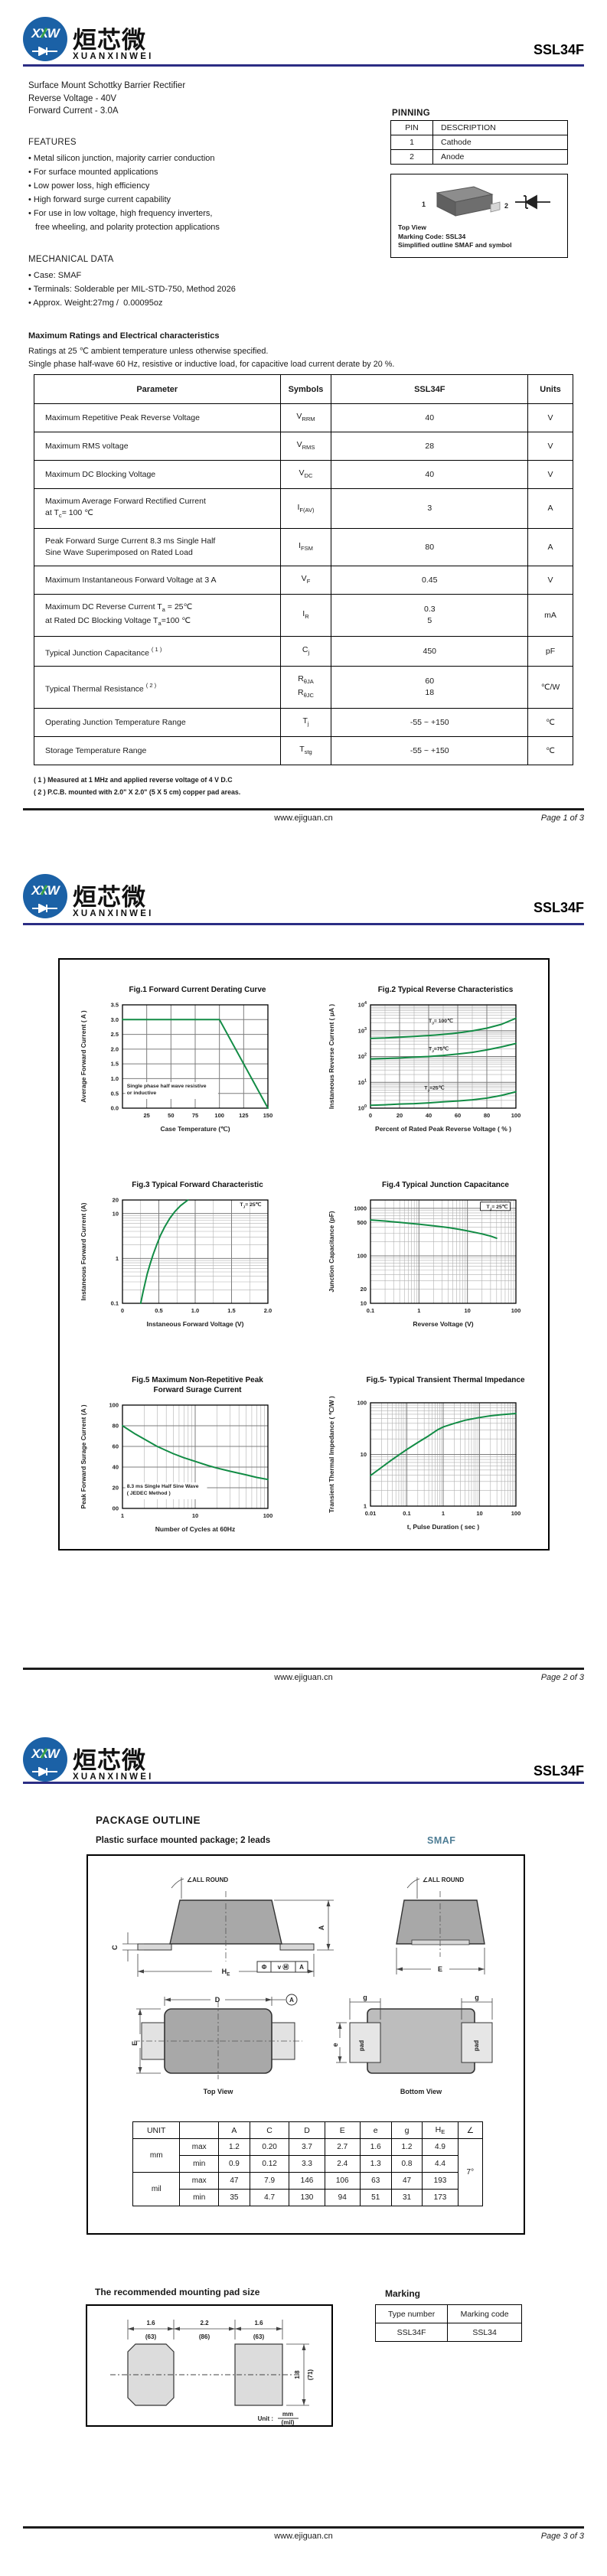 This screenshot has height=2576, width=607. What do you see at coordinates (157, 2155) in the screenshot?
I see `unit-cell: mm` at bounding box center [157, 2155].